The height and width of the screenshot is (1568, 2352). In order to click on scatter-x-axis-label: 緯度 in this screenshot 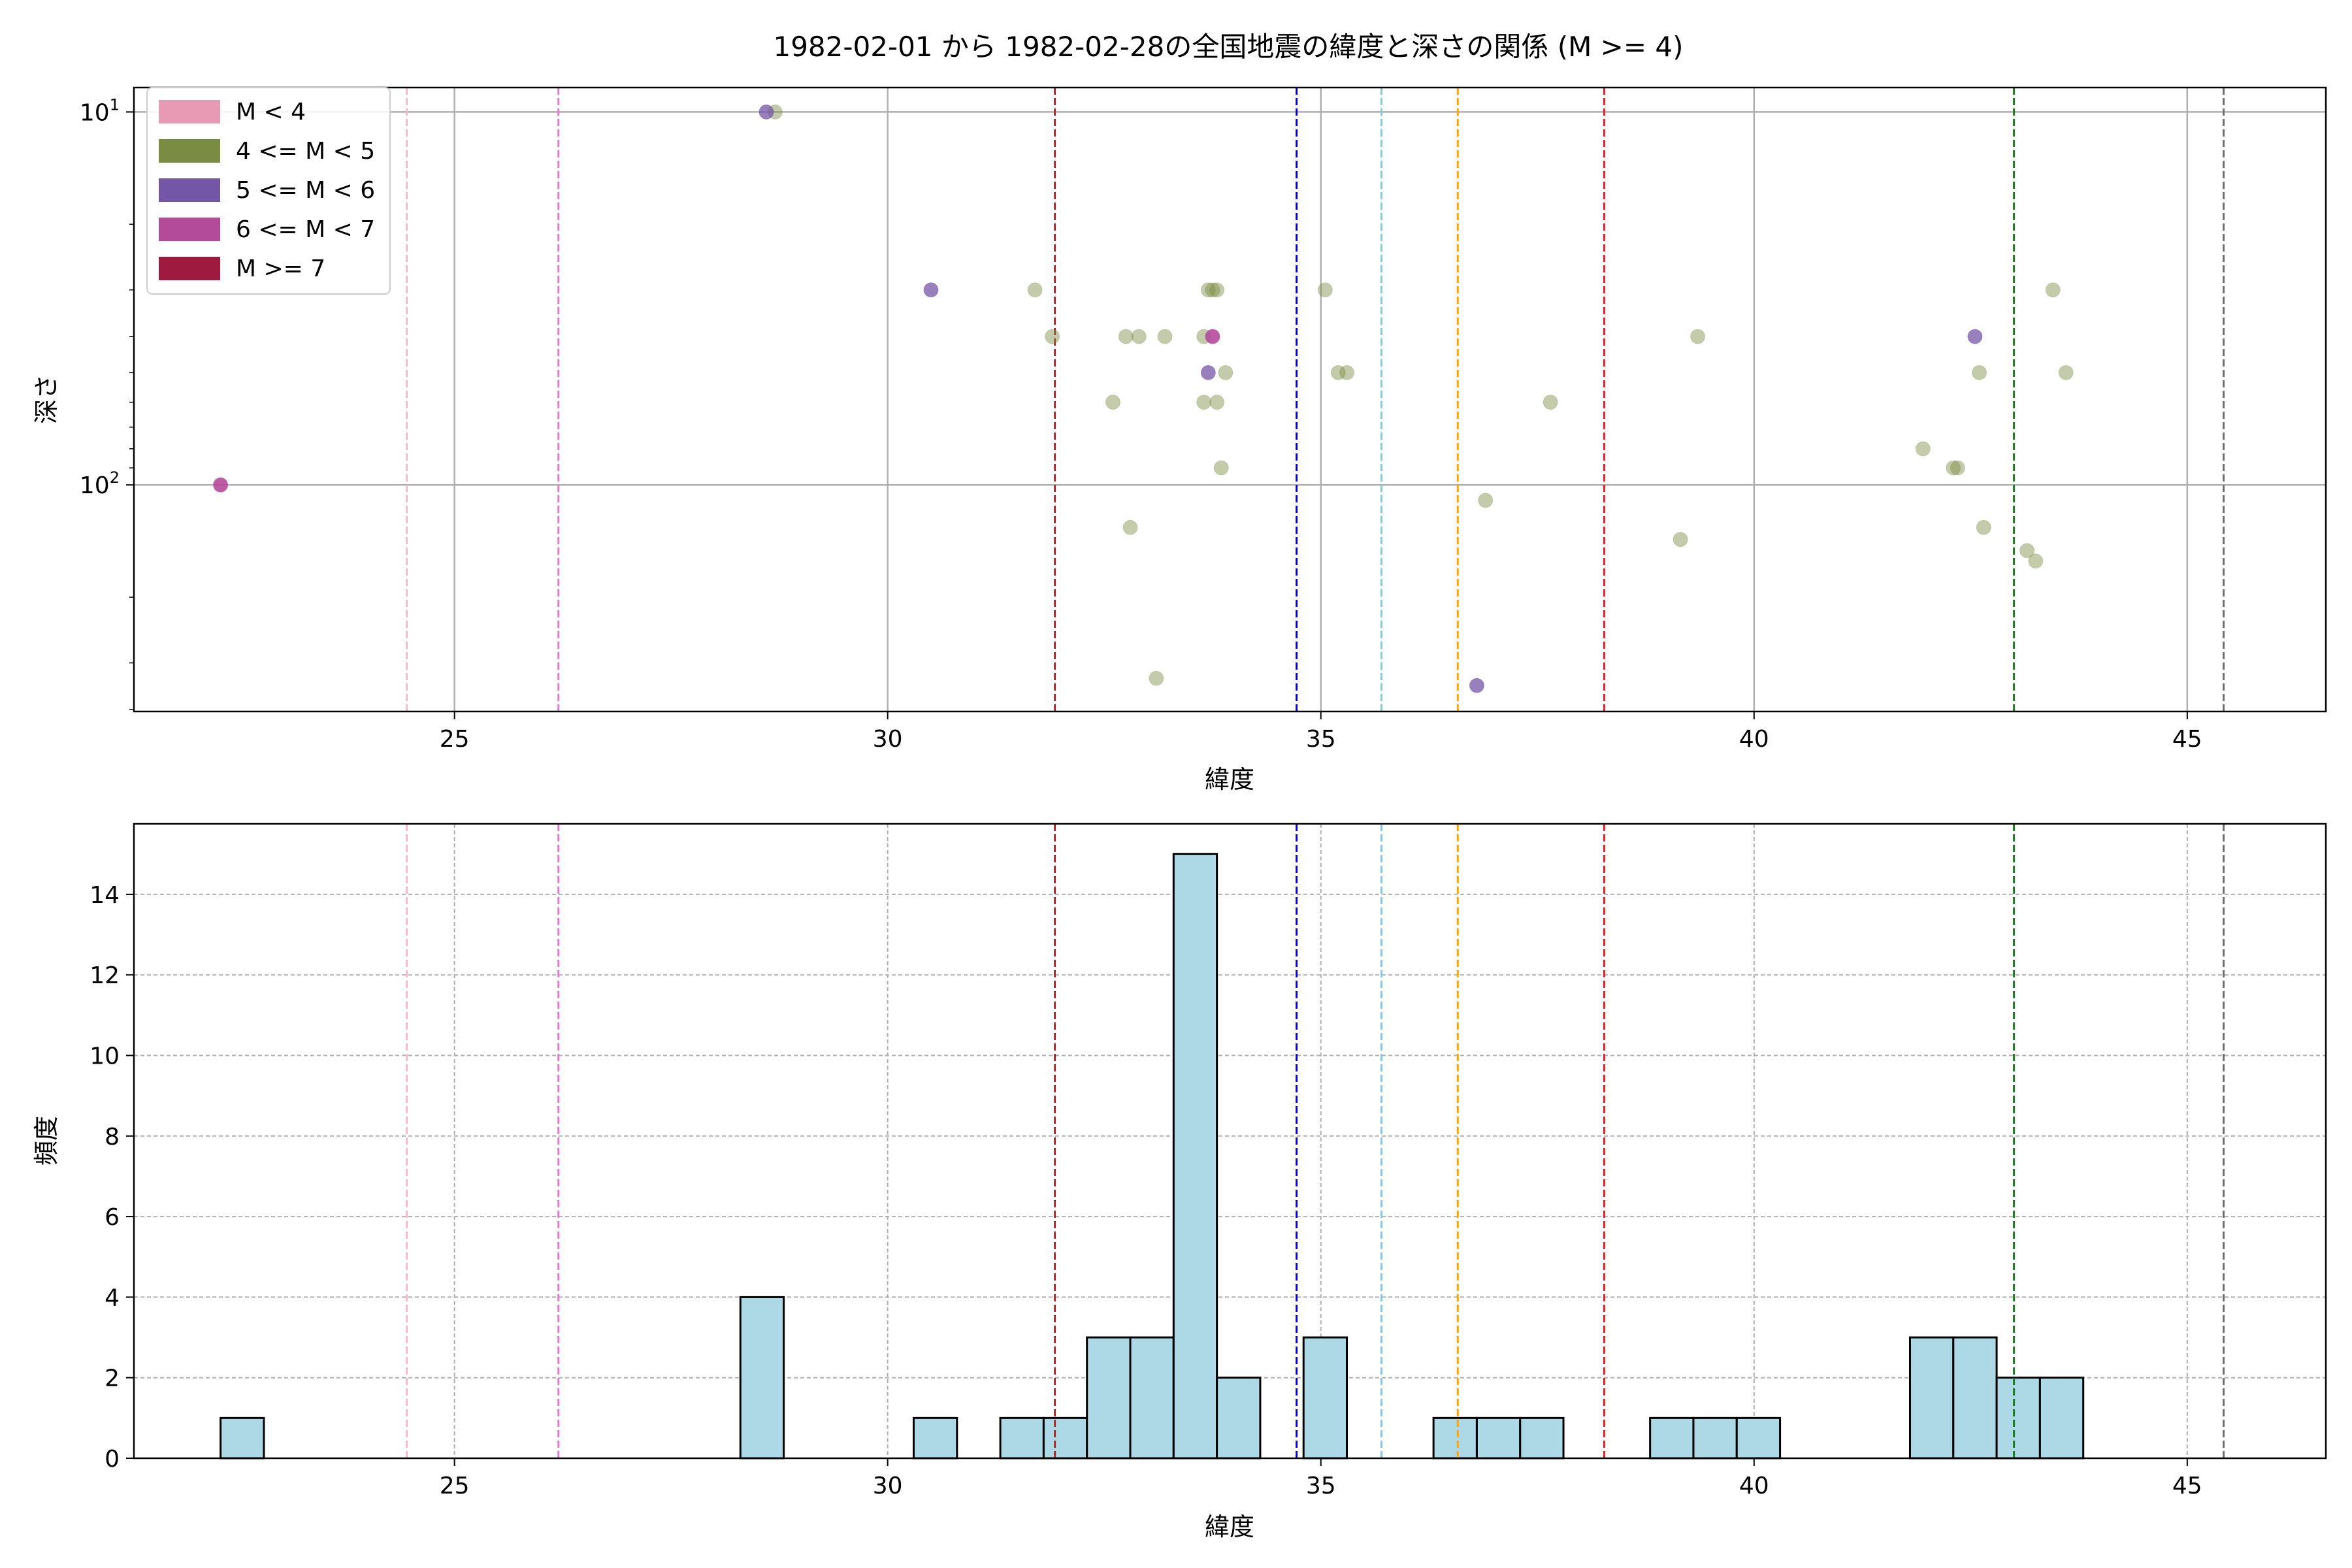, I will do `click(1229, 779)`.